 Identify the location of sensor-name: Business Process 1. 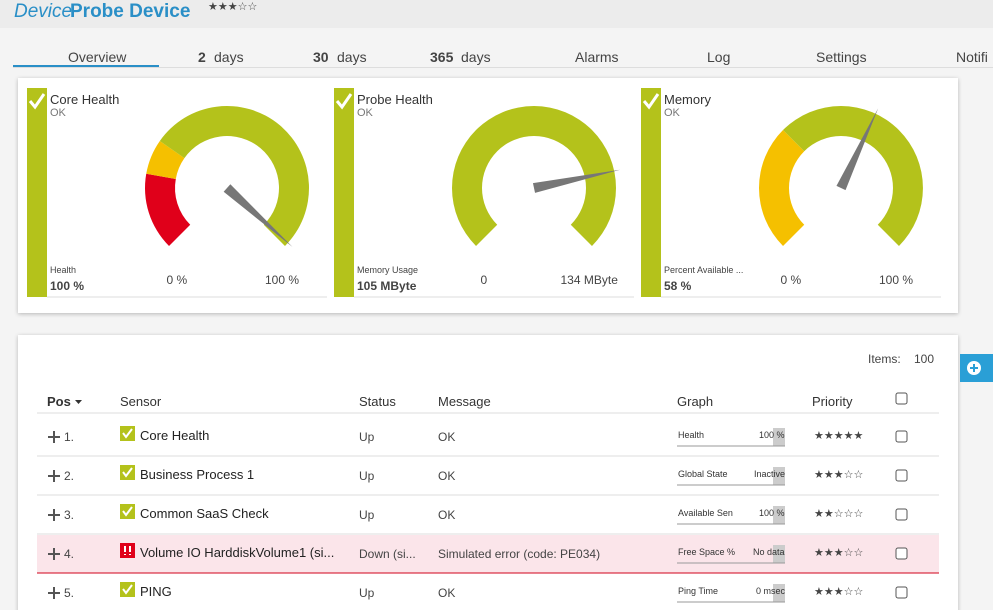
(197, 474).